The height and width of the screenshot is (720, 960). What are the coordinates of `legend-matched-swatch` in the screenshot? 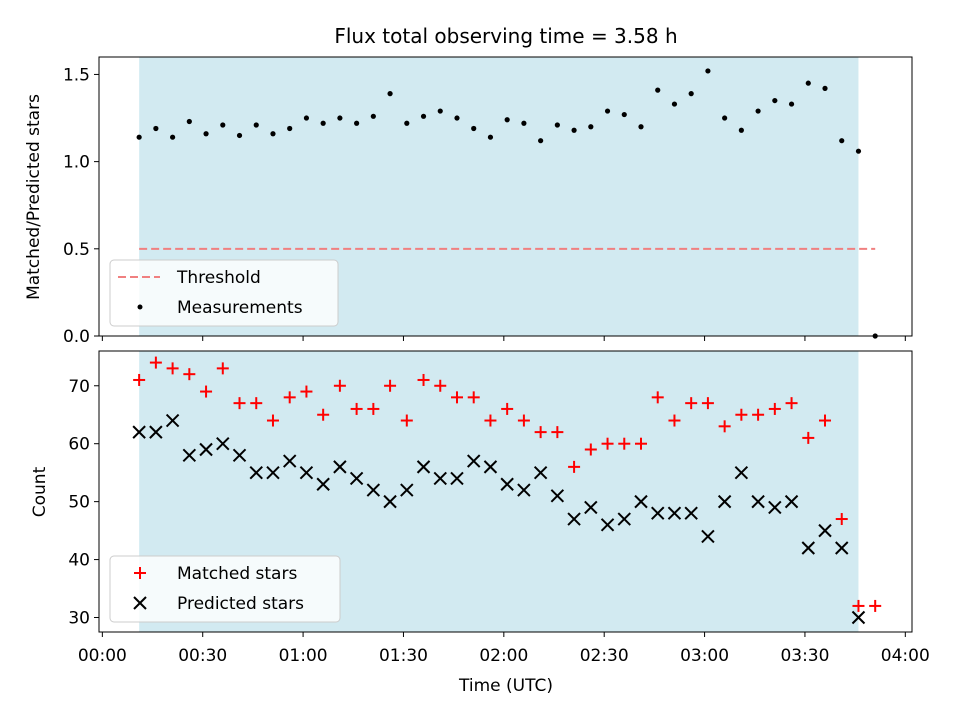 It's located at (140, 573).